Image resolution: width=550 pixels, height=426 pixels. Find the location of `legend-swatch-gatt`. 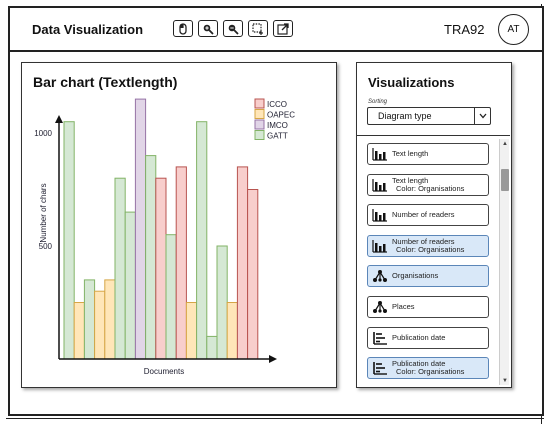

legend-swatch-gatt is located at coordinates (259, 135).